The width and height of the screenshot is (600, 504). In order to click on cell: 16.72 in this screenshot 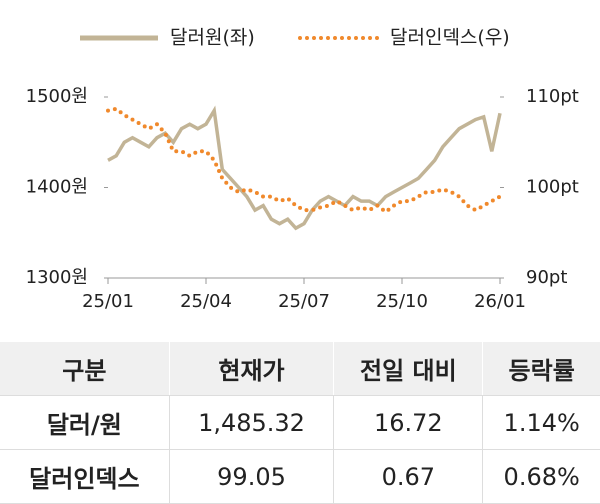, I will do `click(408, 422)`.